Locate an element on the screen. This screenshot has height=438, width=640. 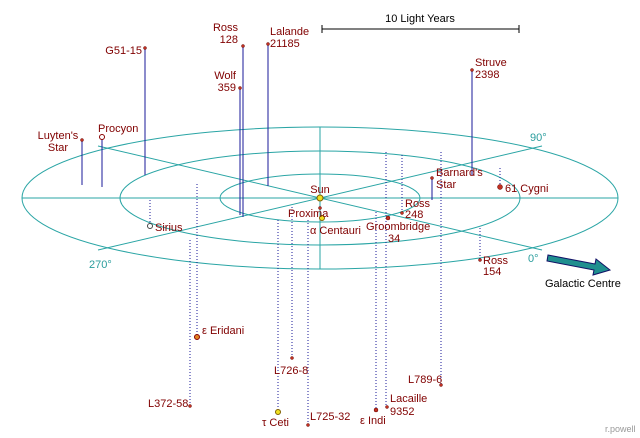
star-label: Struve is located at coordinates (491, 63).